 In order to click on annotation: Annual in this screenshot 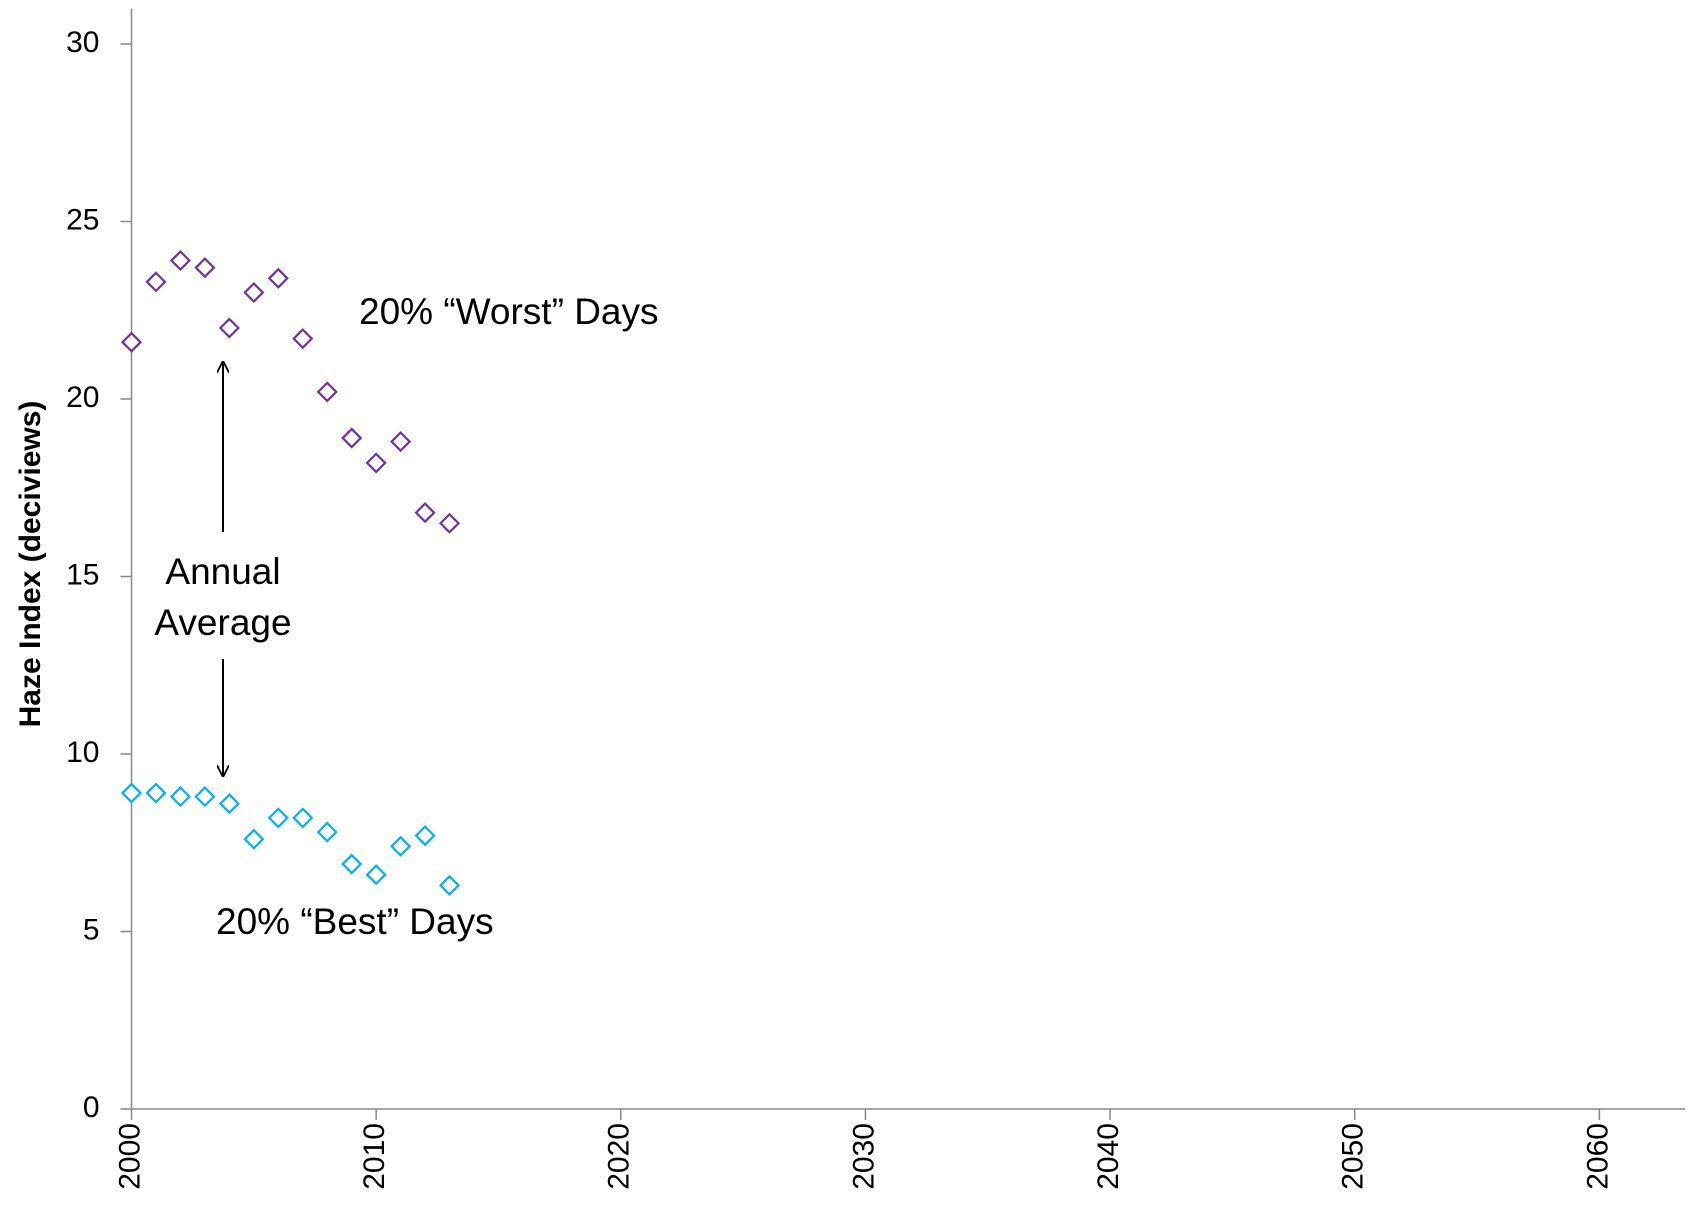, I will do `click(222, 571)`.